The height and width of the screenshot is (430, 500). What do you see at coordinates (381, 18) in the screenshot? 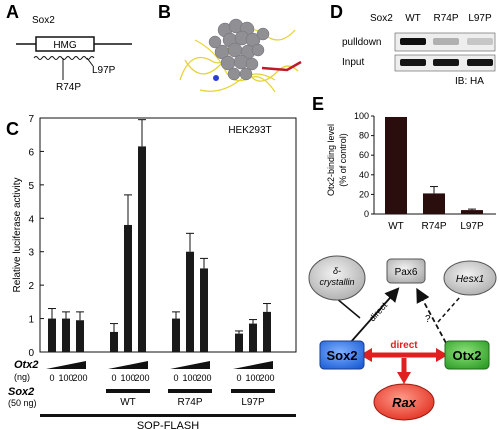
I see `blot-sox2-header: Sox2` at bounding box center [381, 18].